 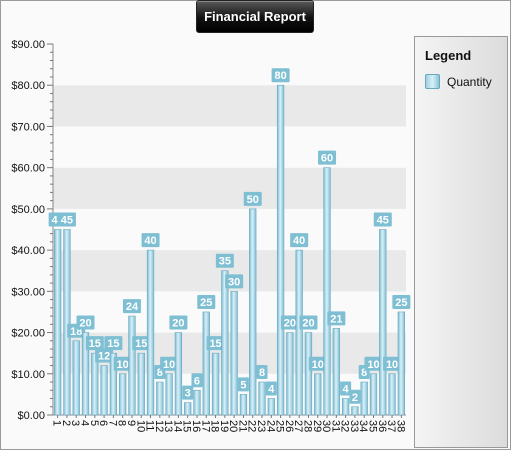 I want to click on data-label: 5, so click(x=243, y=385).